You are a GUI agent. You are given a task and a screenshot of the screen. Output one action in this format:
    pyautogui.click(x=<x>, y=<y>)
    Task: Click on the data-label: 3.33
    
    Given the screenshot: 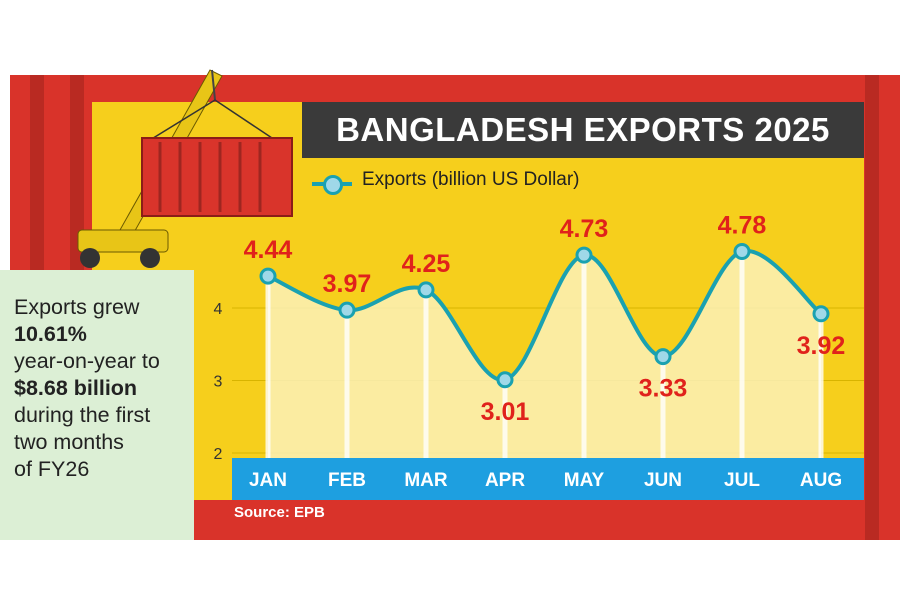 What is the action you would take?
    pyautogui.click(x=663, y=389)
    